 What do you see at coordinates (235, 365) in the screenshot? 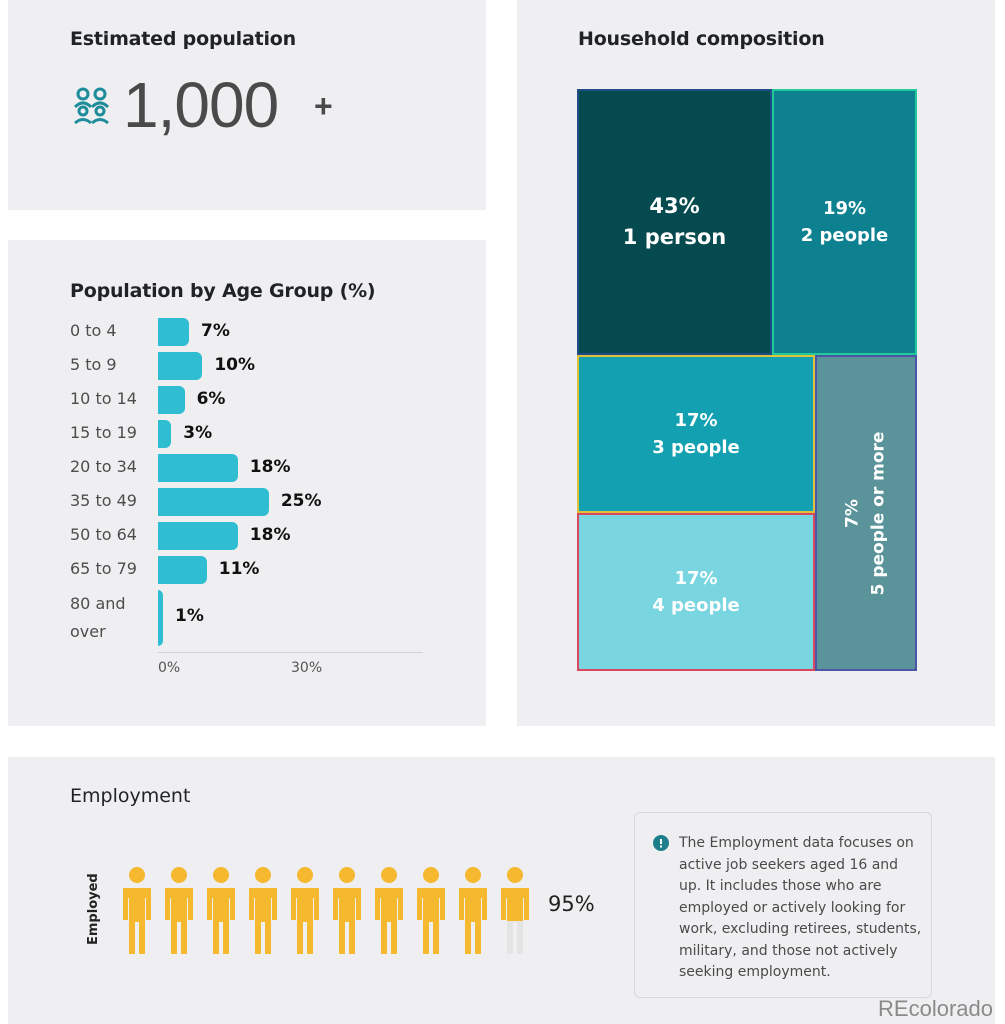
I see `age-bar-value: 10%` at bounding box center [235, 365].